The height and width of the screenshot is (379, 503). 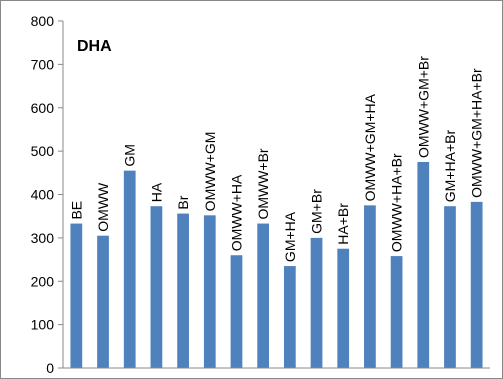 I want to click on bar-omww-gm-br, so click(x=423, y=264).